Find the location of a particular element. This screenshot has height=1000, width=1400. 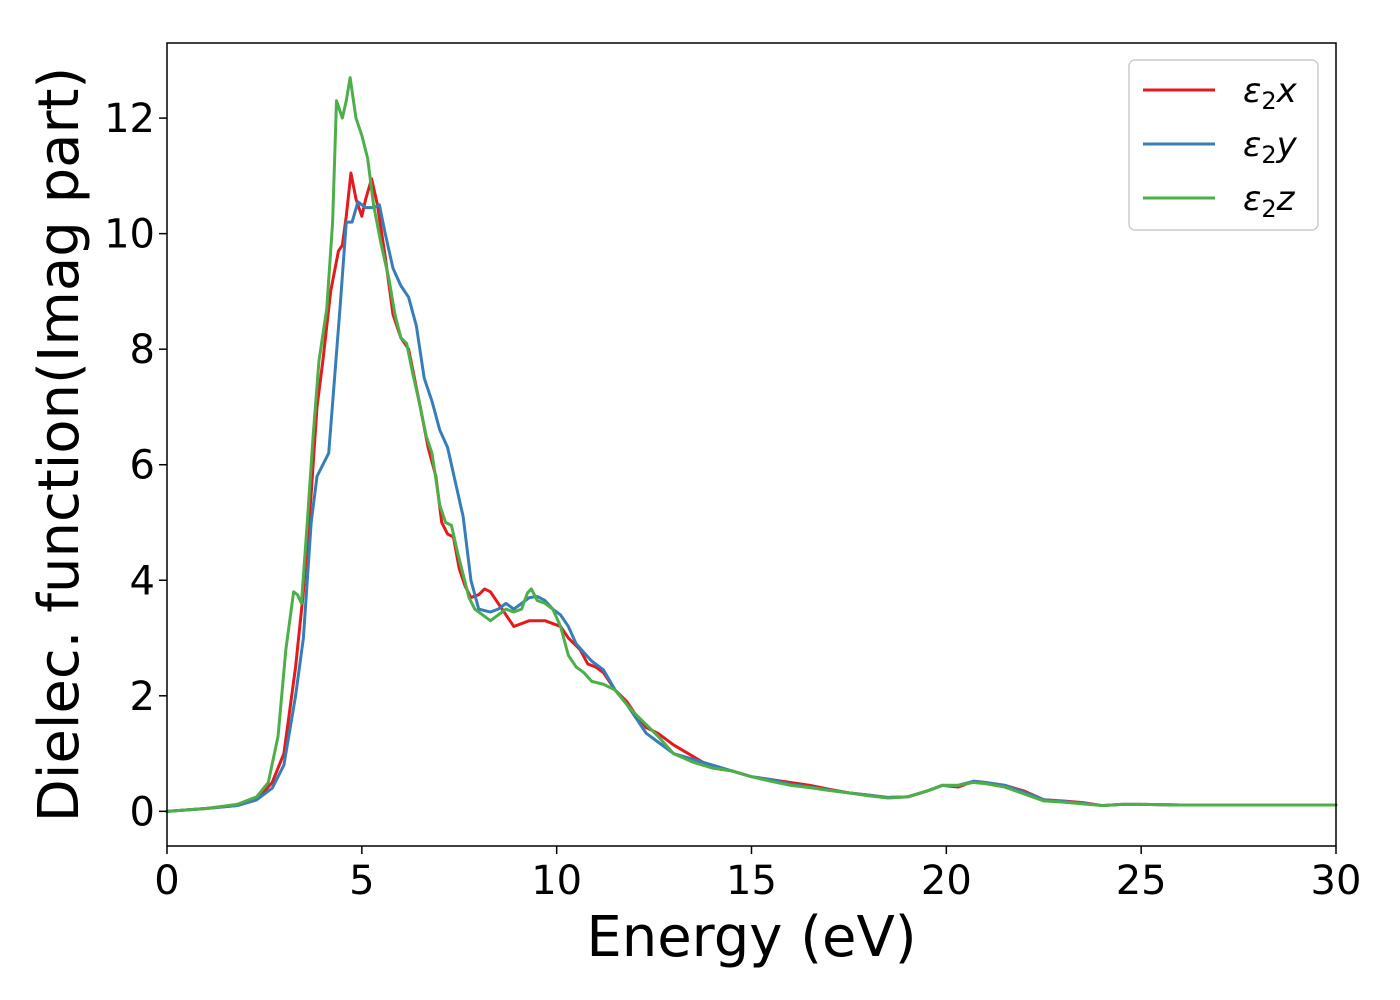

y-tick-label: 4 is located at coordinates (142, 581).